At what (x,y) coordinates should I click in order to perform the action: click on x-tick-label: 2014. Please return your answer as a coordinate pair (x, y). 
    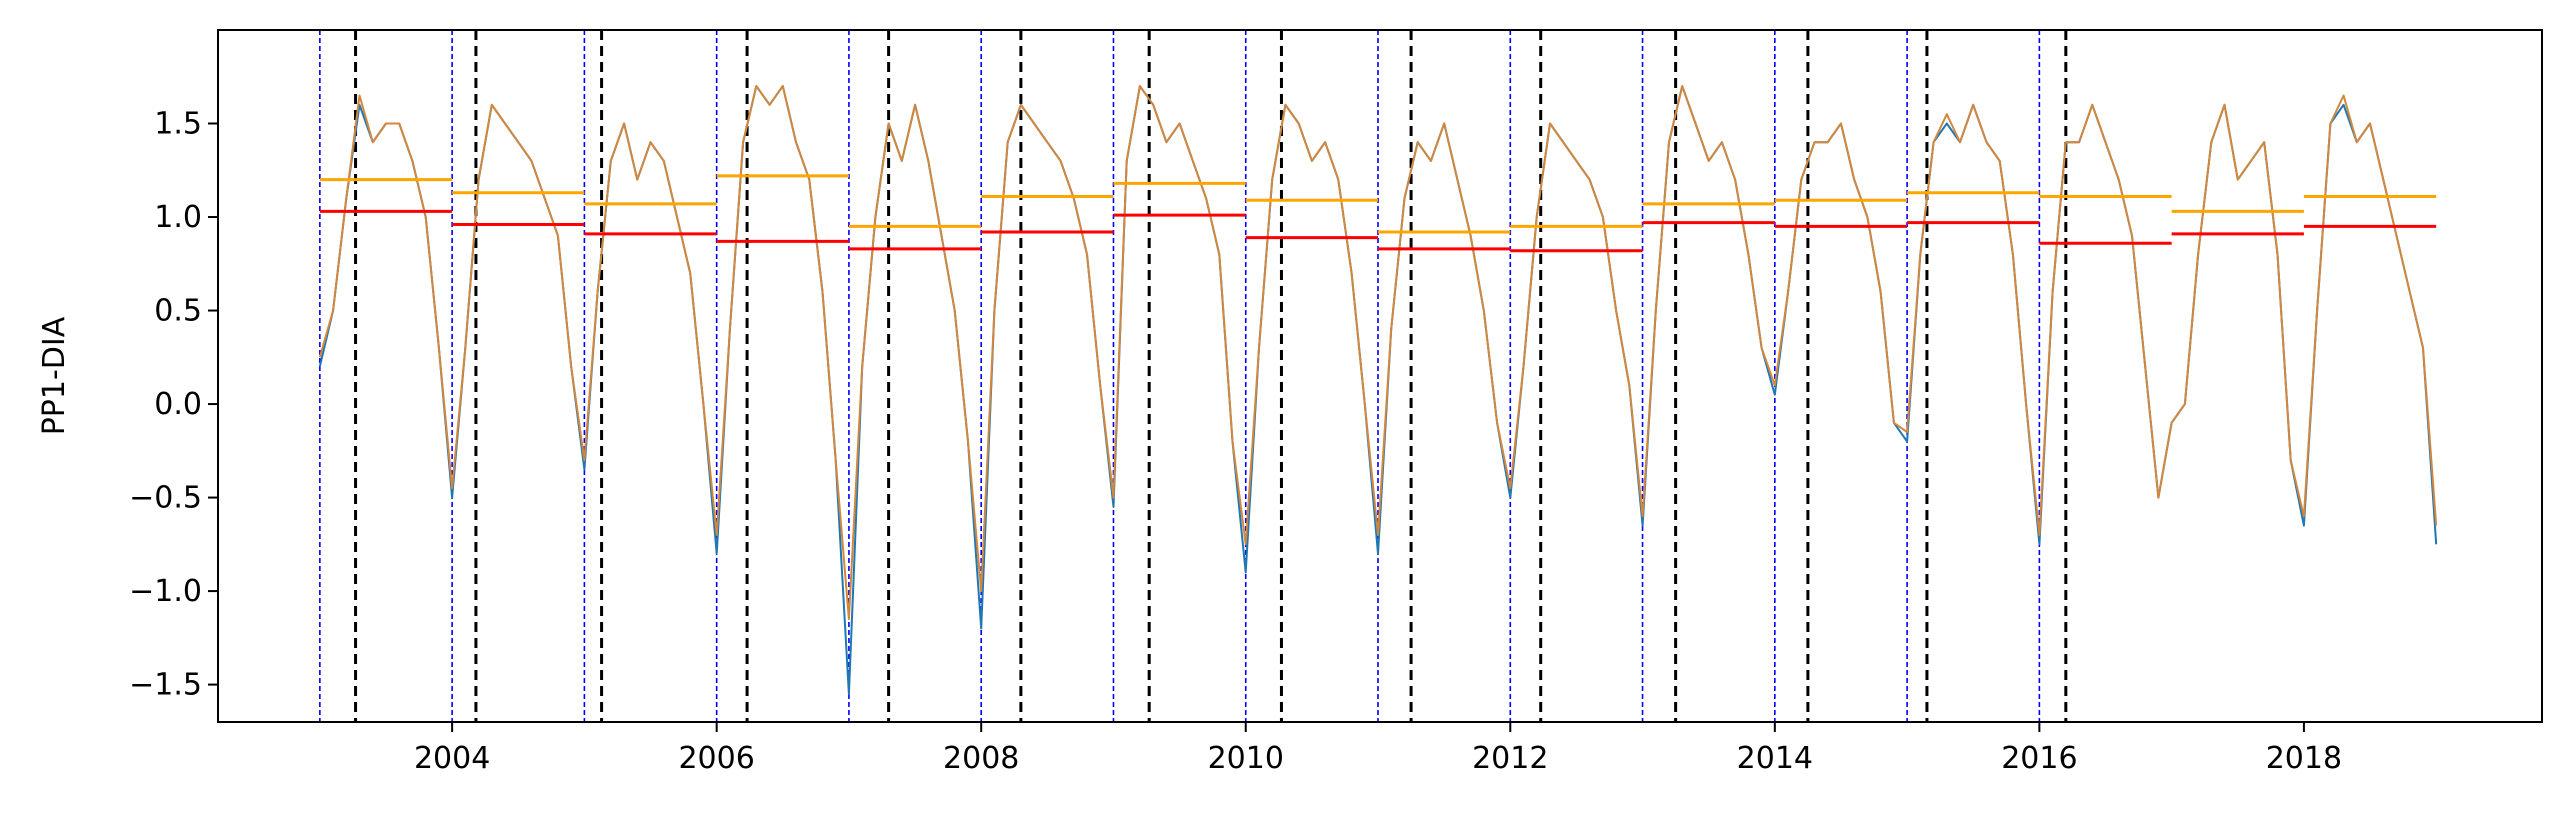
    Looking at the image, I should click on (1775, 758).